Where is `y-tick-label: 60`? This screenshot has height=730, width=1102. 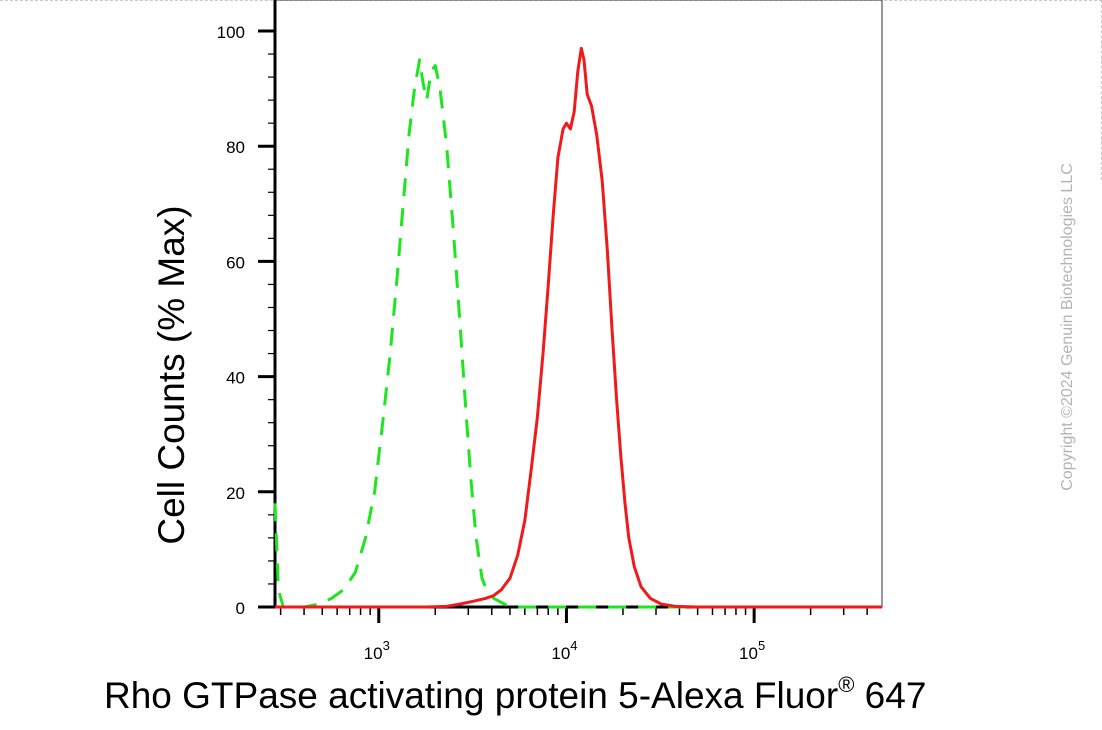 y-tick-label: 60 is located at coordinates (235, 262).